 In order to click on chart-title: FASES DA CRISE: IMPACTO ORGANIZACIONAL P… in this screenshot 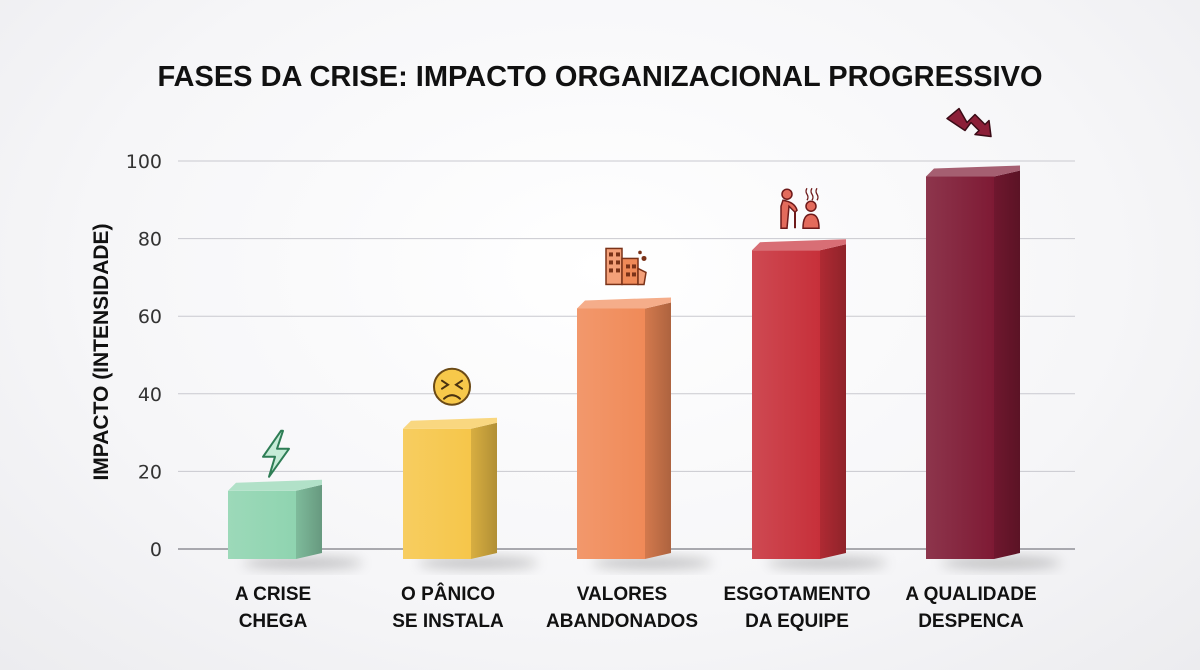, I will do `click(599, 77)`.